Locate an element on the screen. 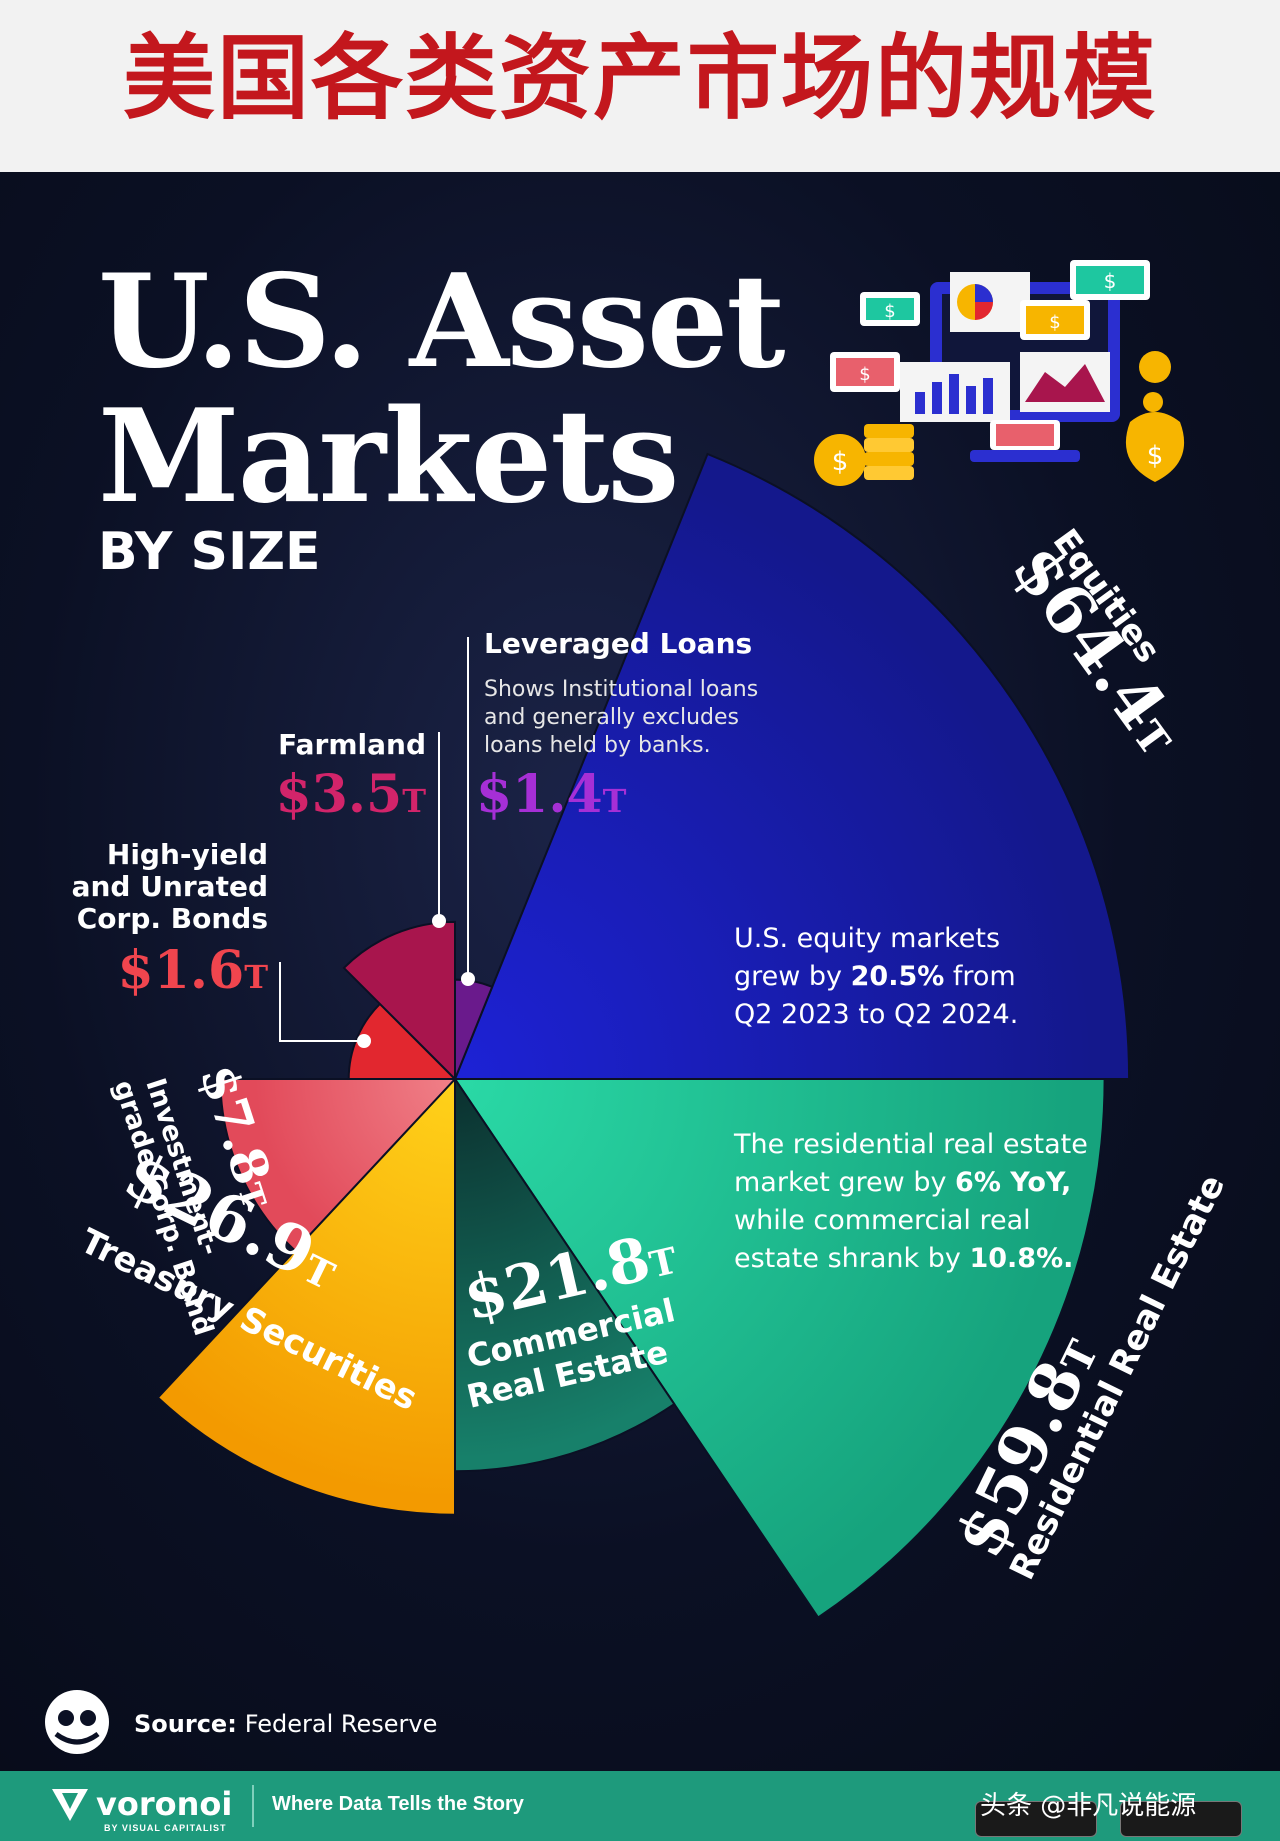 The height and width of the screenshot is (1841, 1280). footer-tagline: Where Data Tells the Story is located at coordinates (398, 1804).